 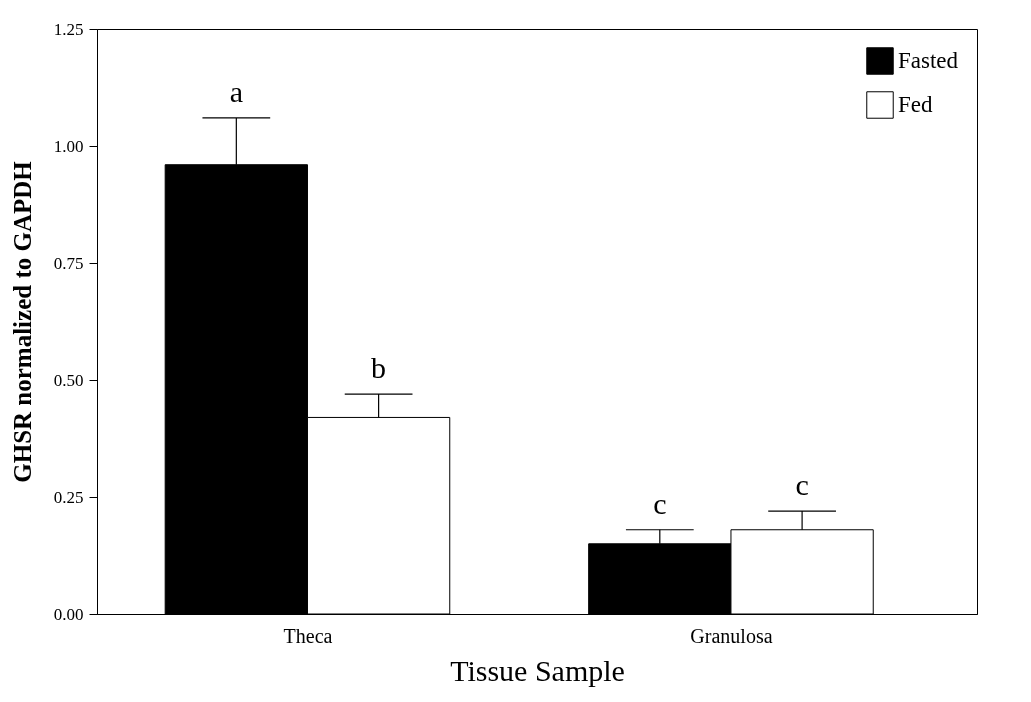 I want to click on x-axis-title: Tissue Sample, so click(x=537, y=670).